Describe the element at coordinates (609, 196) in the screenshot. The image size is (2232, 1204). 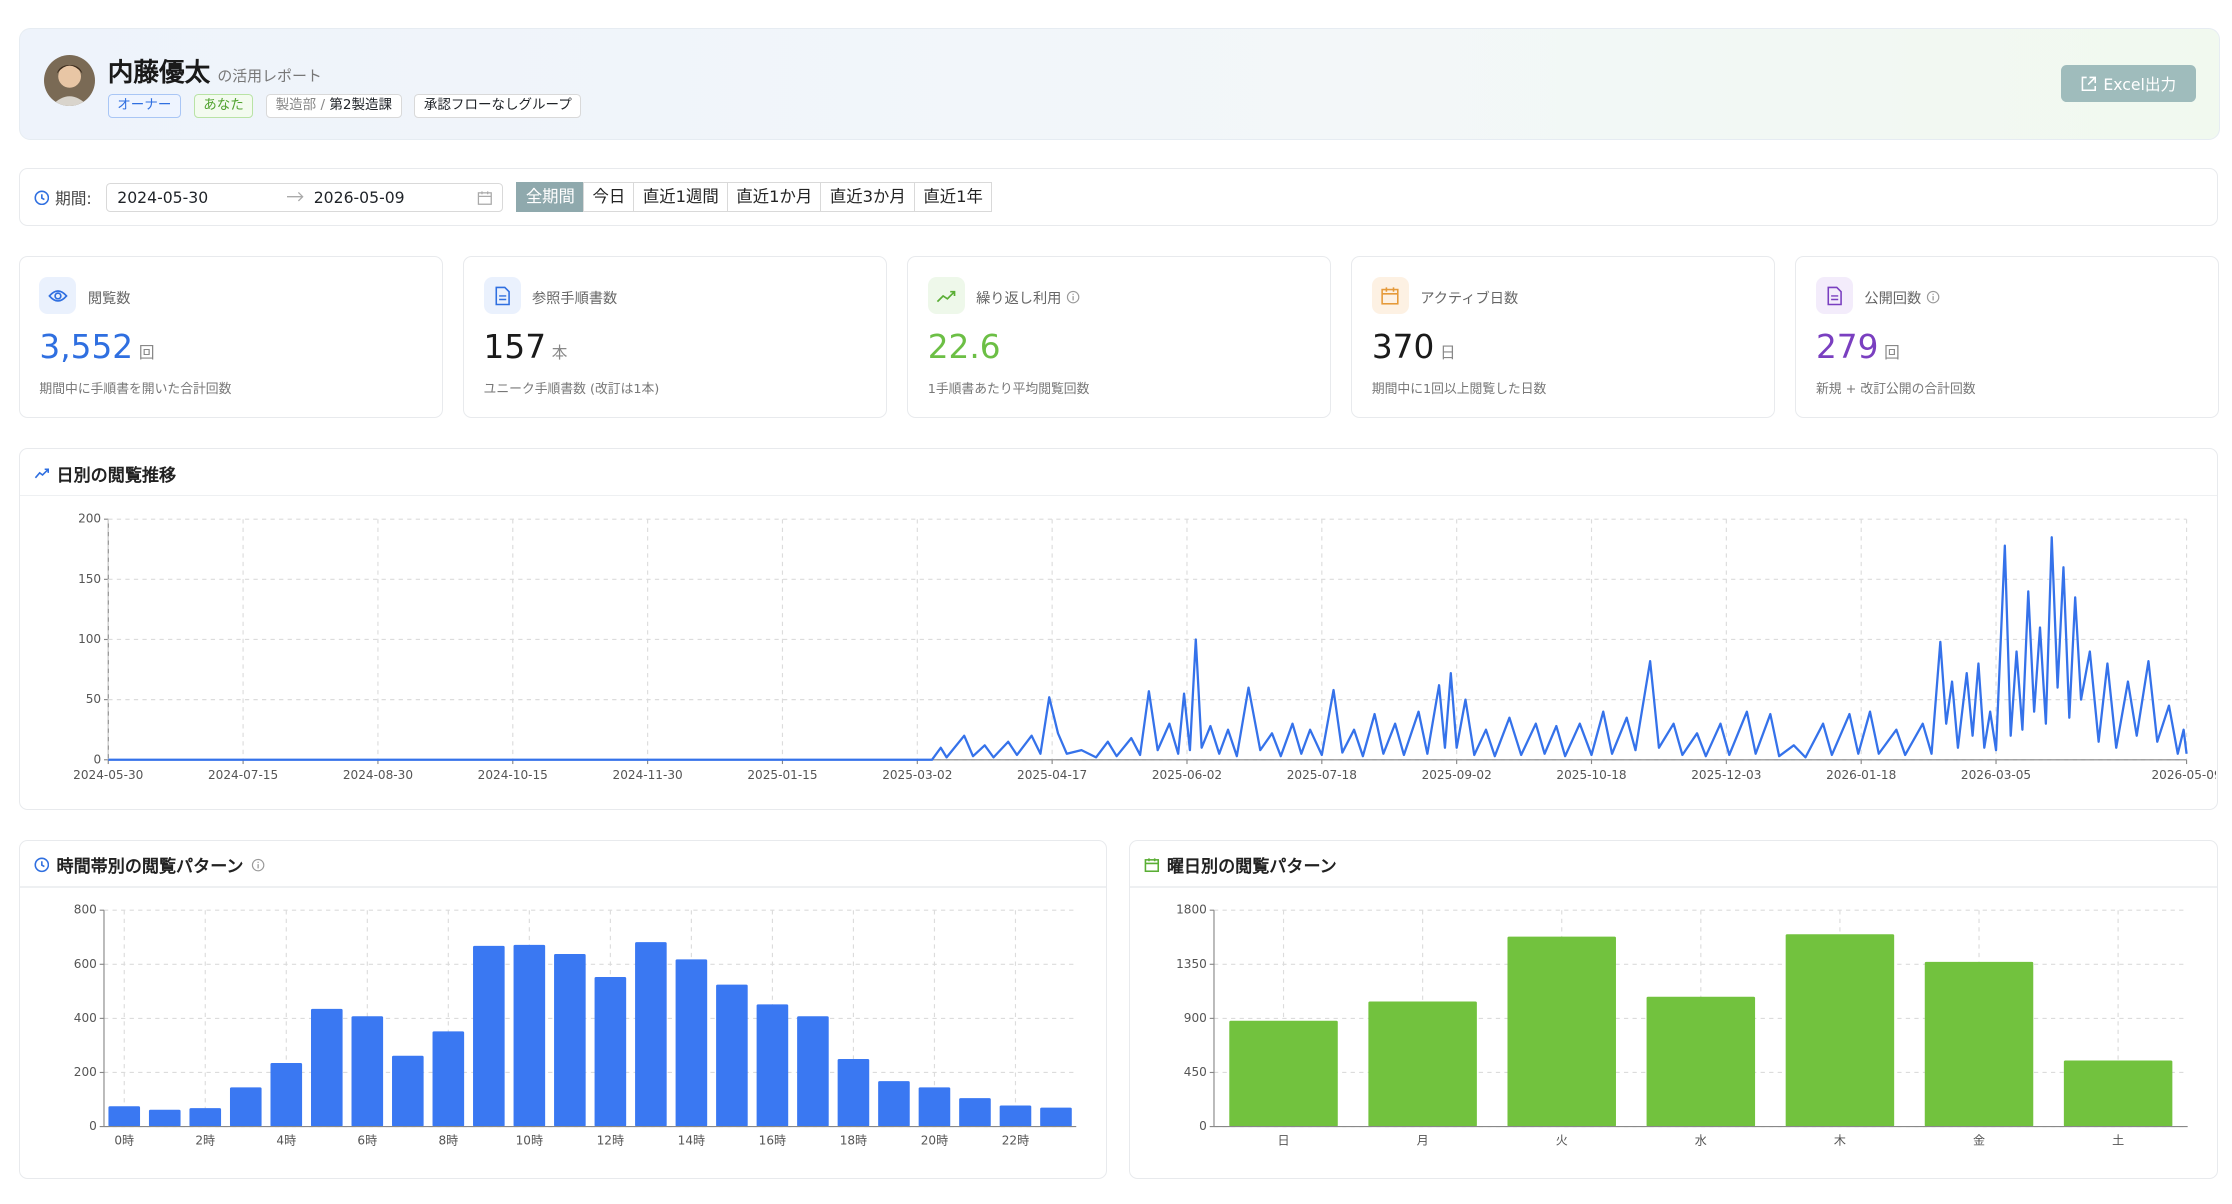
I see `preset-button: 今日` at that location.